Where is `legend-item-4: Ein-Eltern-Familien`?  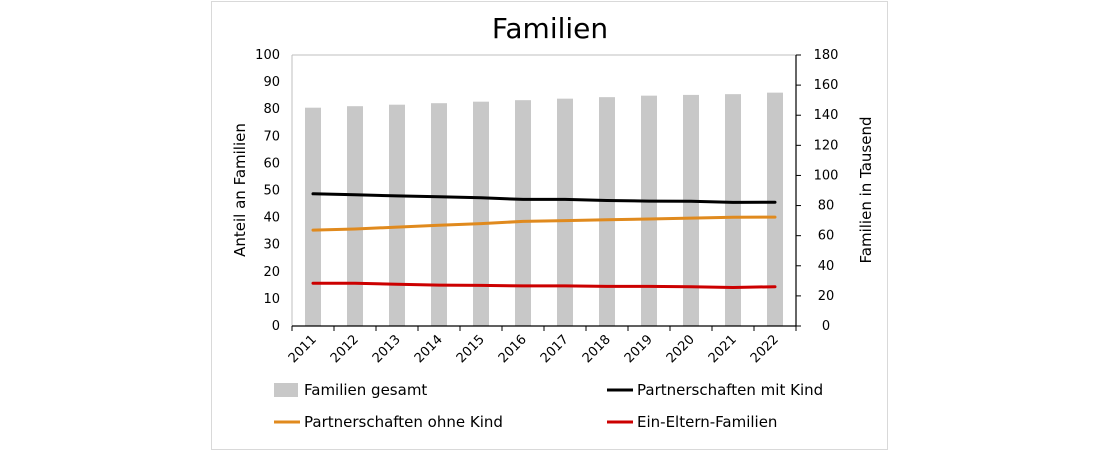 legend-item-4: Ein-Eltern-Familien is located at coordinates (692, 422).